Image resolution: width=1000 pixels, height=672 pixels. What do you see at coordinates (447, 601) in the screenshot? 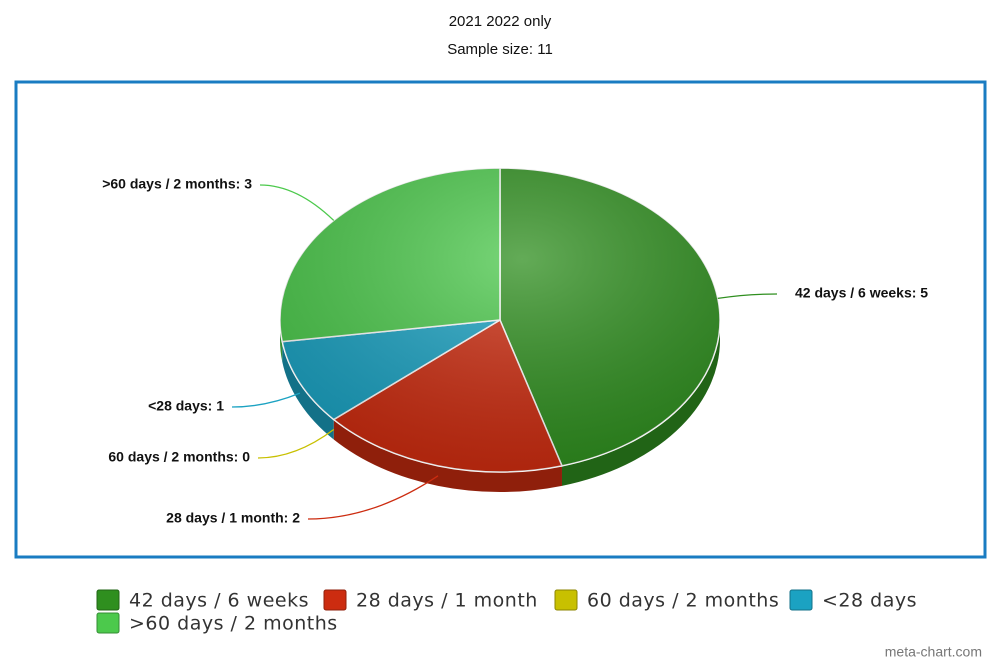
I see `legend-label: 28 days / 1 month` at bounding box center [447, 601].